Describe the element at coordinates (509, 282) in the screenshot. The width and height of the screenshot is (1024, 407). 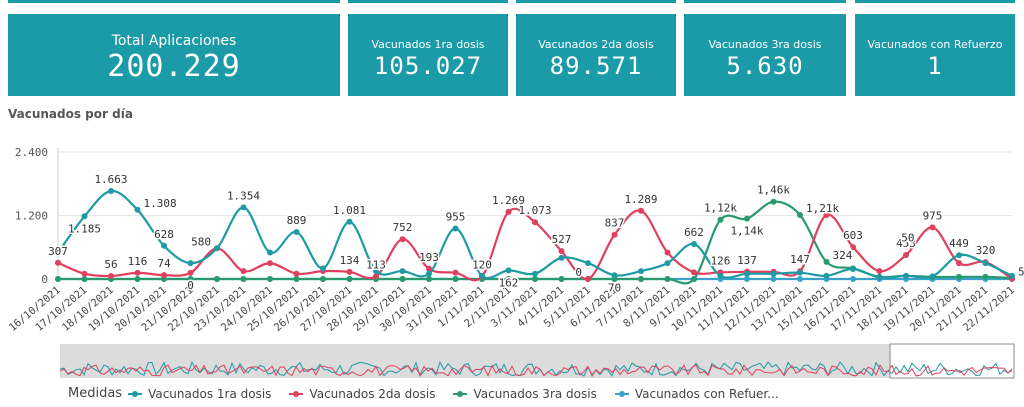
I see `data-label: 162` at that location.